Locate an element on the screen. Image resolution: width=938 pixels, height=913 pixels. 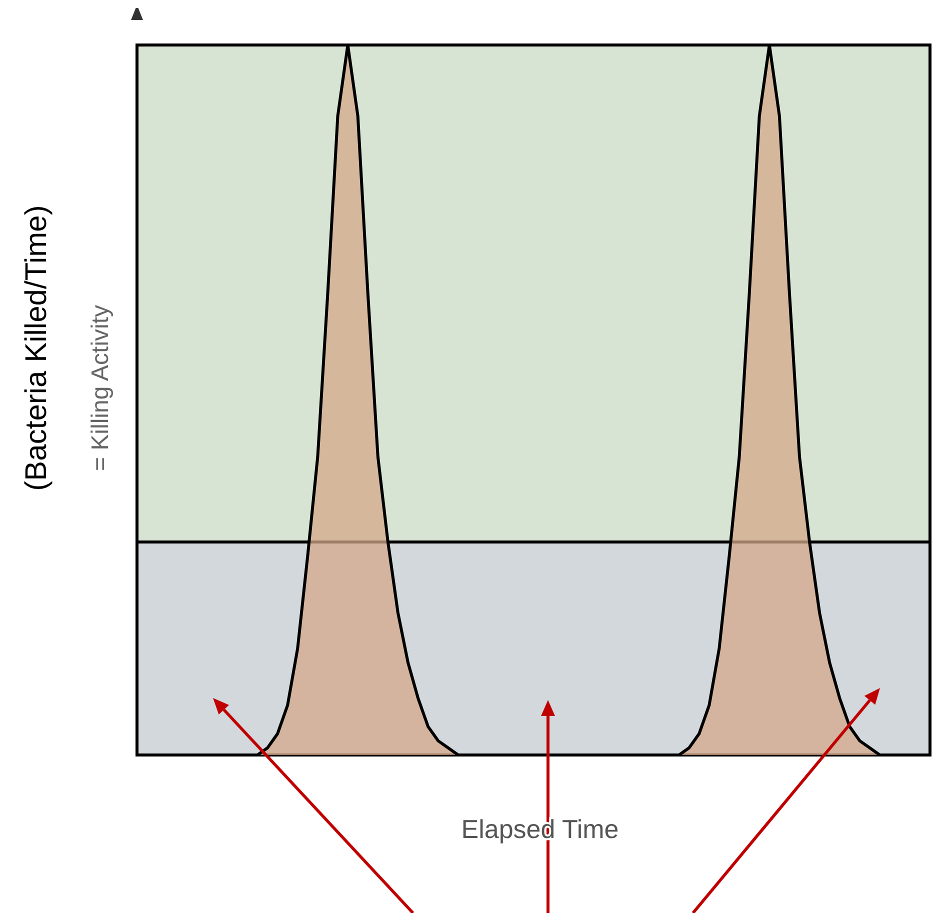
text: (Bacteria Killed/Time) is located at coordinates (36, 348).